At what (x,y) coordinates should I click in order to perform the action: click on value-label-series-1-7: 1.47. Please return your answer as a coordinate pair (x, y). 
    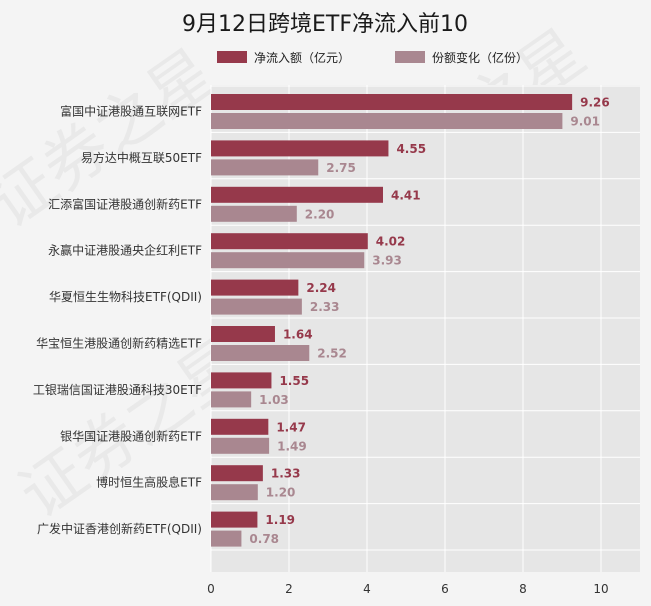
    Looking at the image, I should click on (291, 427).